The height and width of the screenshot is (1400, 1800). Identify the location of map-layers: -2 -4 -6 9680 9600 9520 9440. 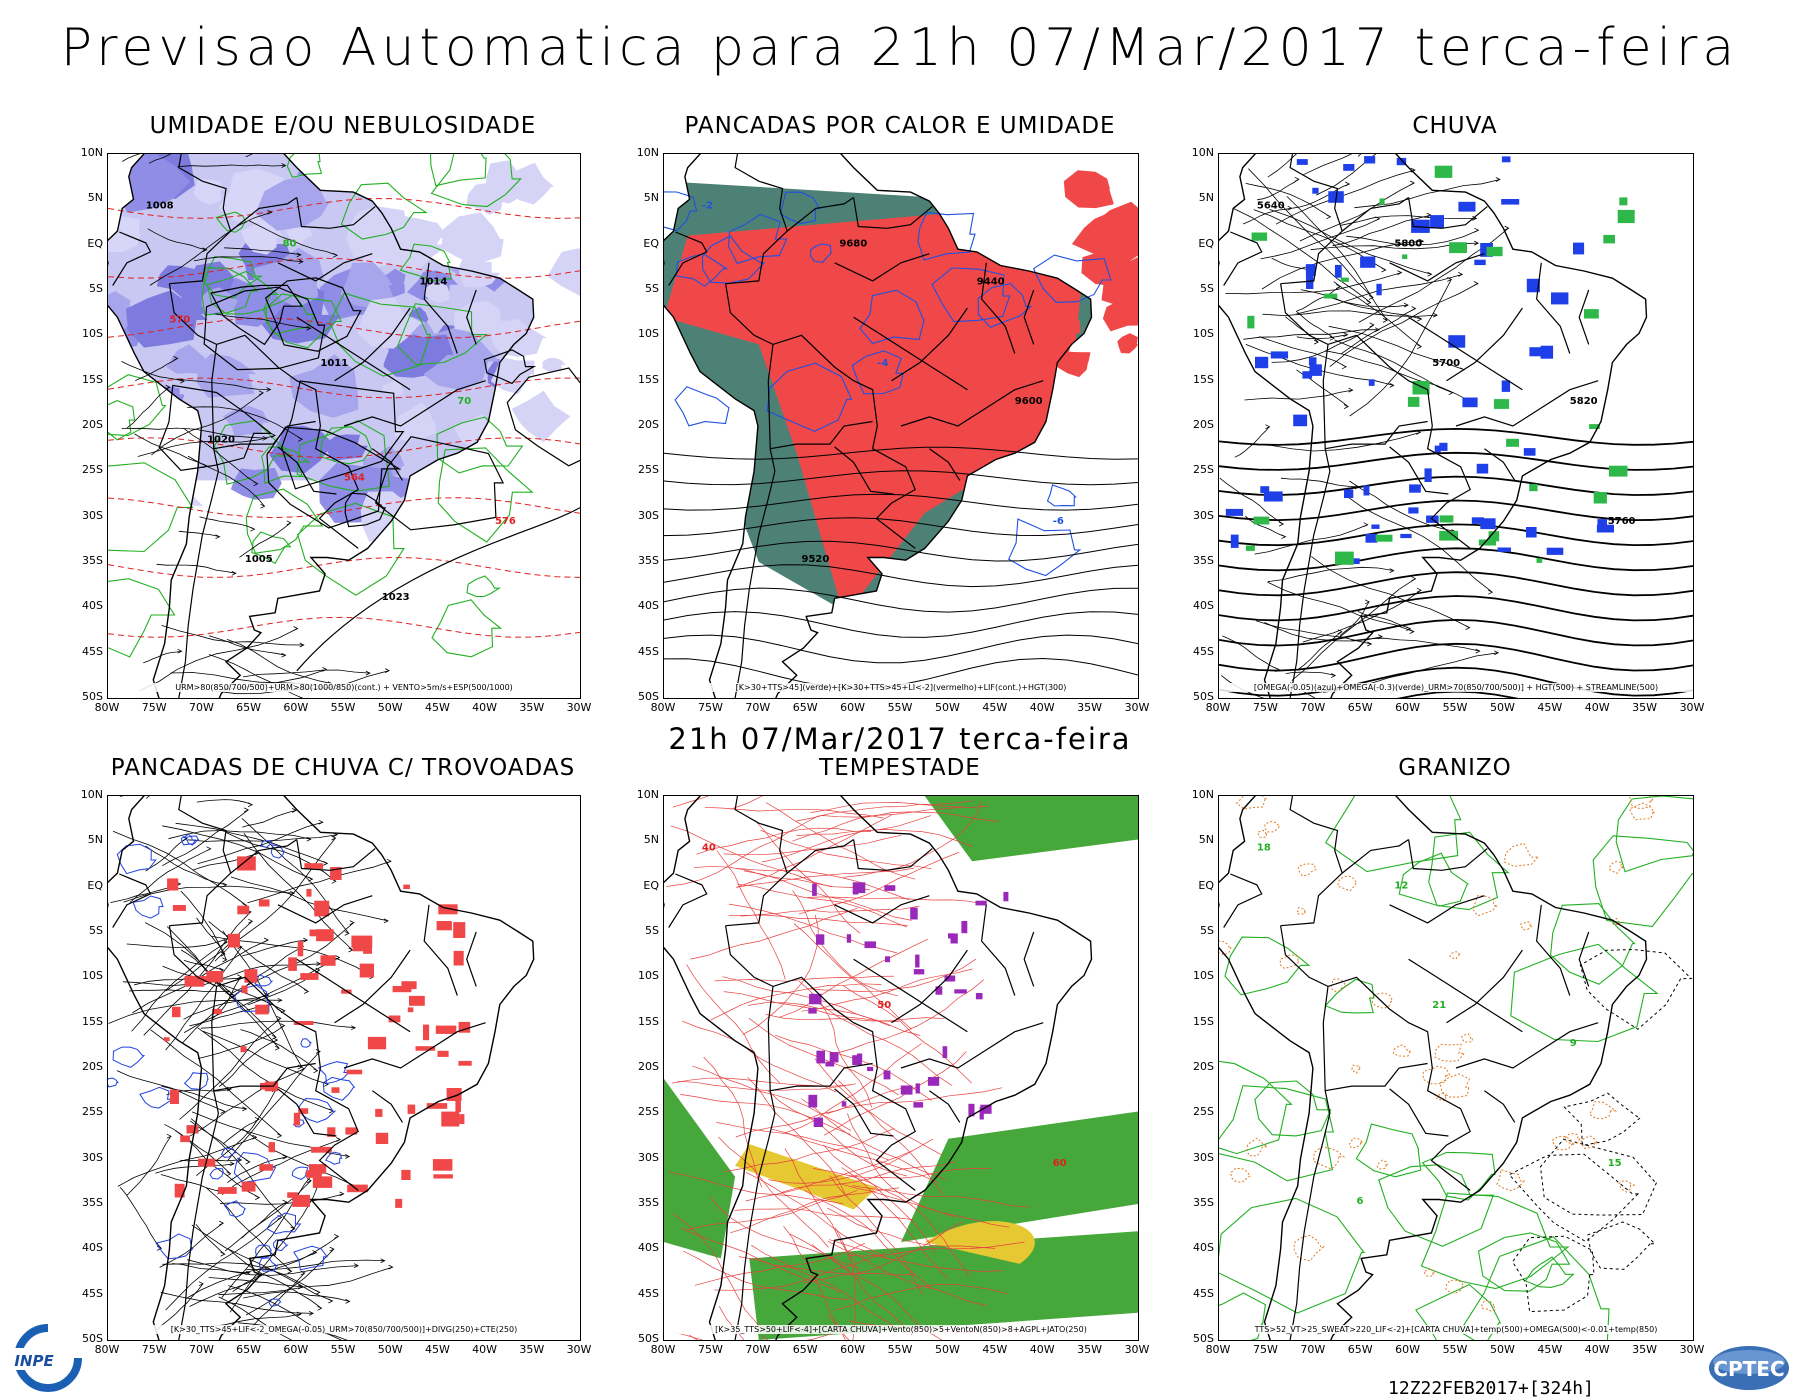
(901, 426).